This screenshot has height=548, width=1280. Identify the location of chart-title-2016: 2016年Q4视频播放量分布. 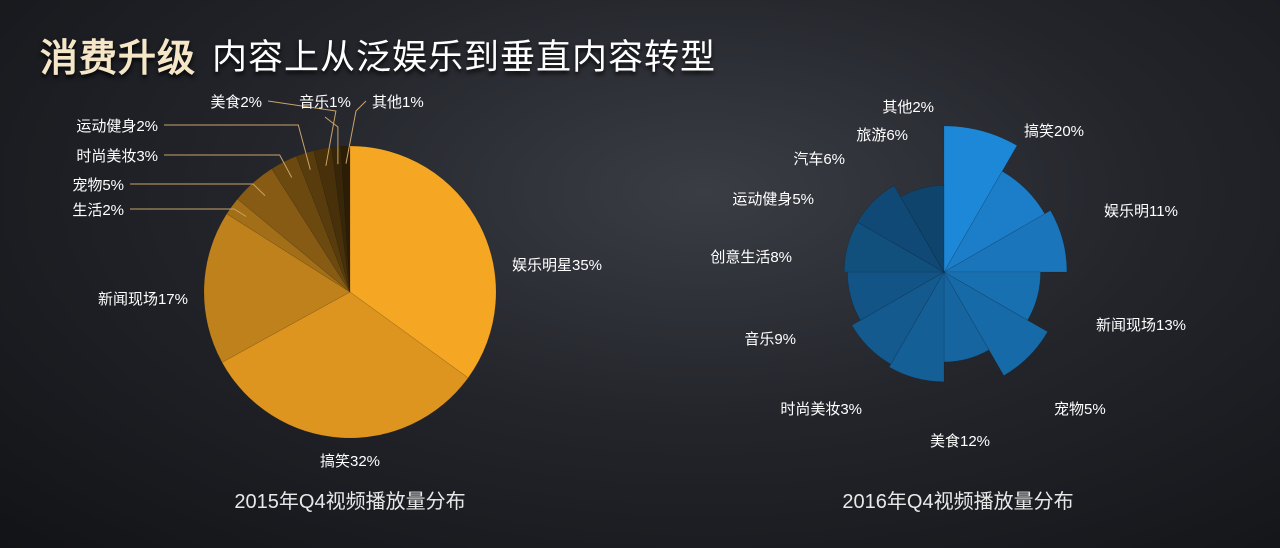
(957, 501).